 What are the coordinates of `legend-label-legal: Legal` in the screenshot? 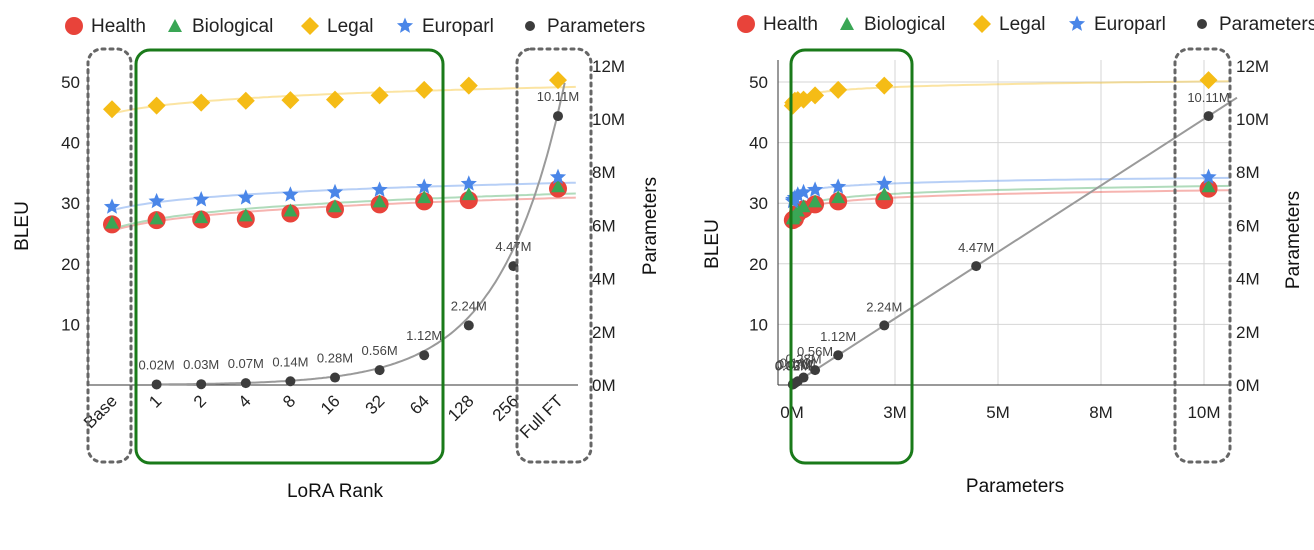 It's located at (350, 26).